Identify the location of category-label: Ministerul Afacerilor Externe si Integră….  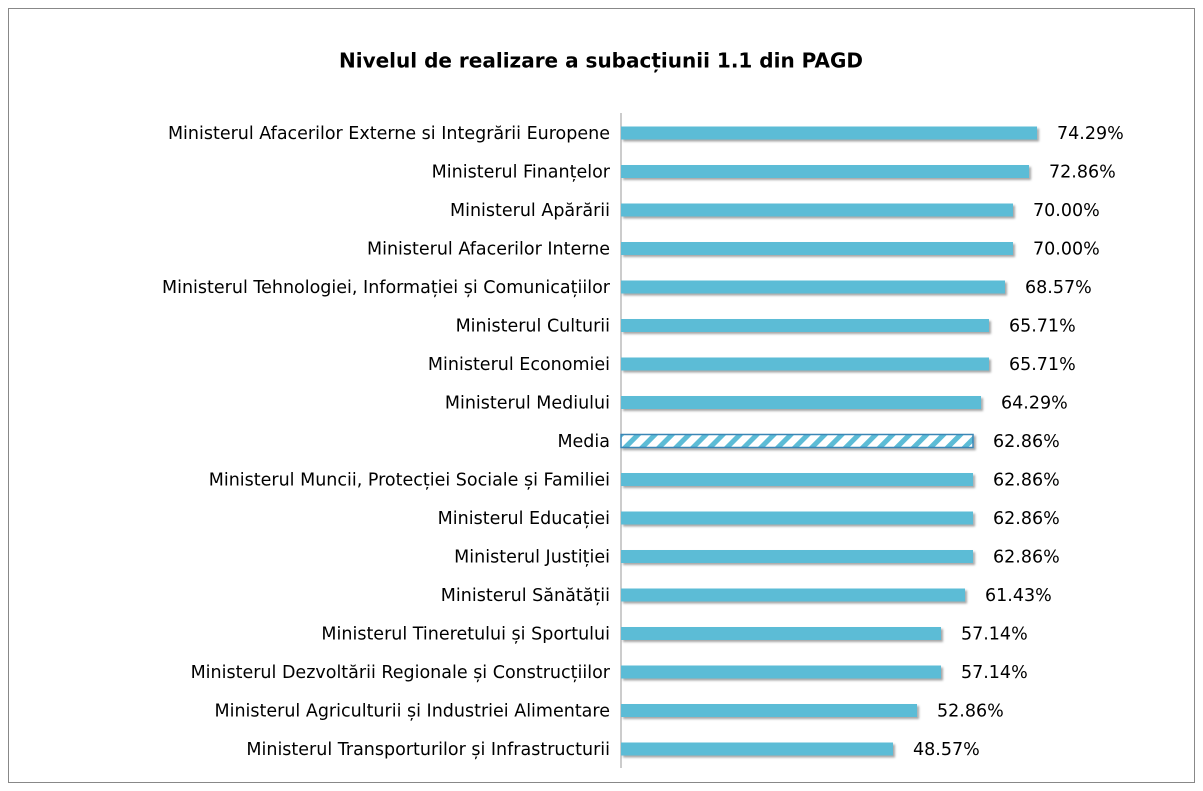
(389, 134).